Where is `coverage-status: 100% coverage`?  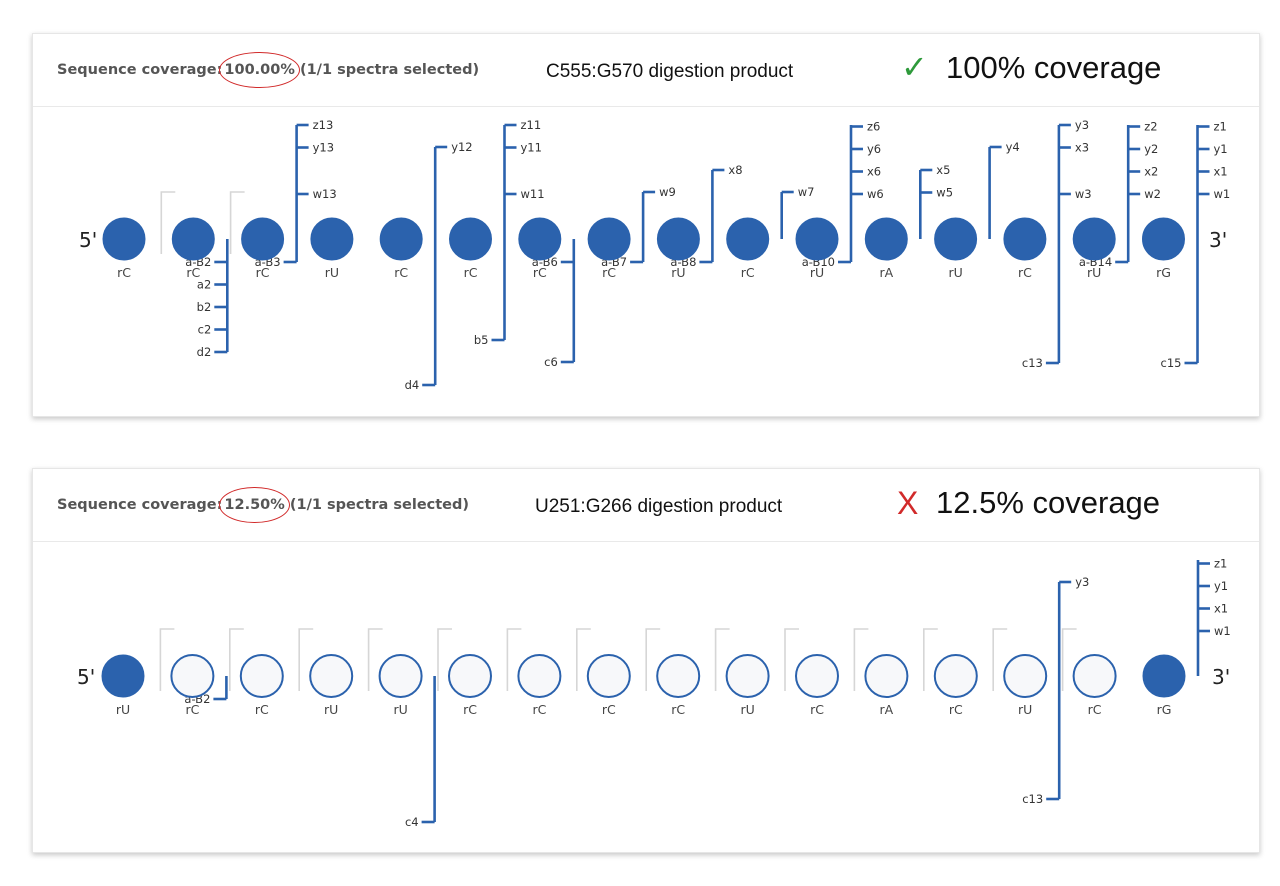 coverage-status: 100% coverage is located at coordinates (1054, 67).